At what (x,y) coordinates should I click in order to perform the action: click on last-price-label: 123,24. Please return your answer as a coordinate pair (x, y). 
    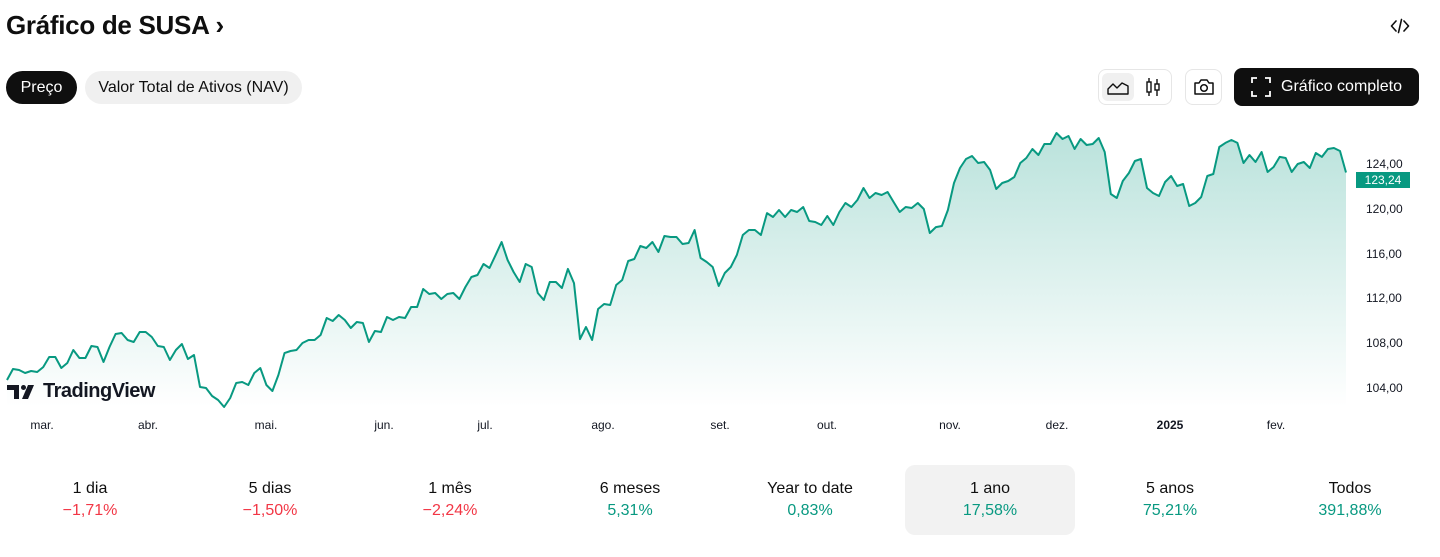
    Looking at the image, I should click on (1383, 180).